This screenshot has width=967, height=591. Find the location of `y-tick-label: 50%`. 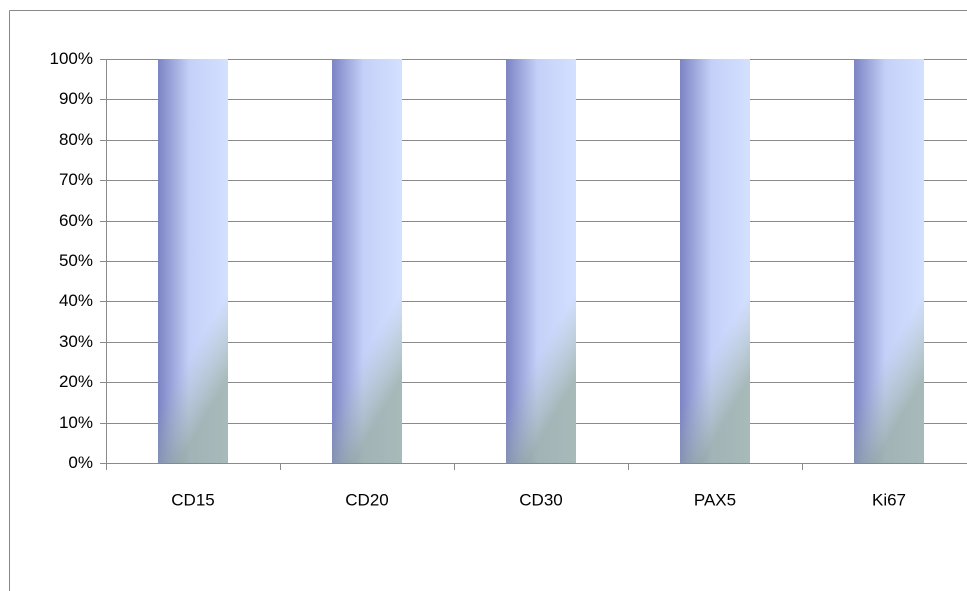

y-tick-label: 50% is located at coordinates (76, 260).